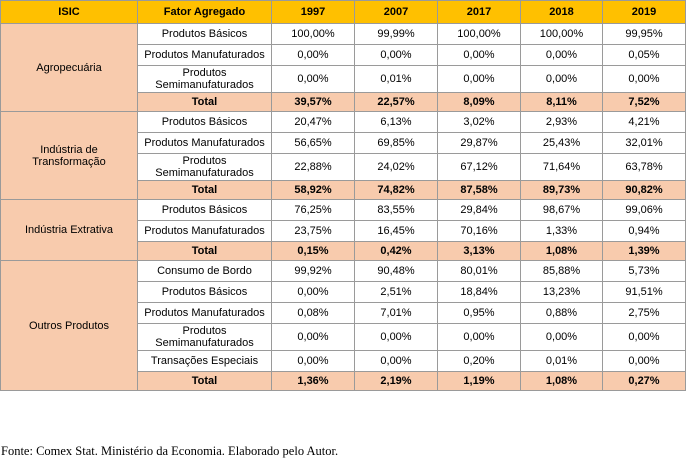 The height and width of the screenshot is (463, 686). Describe the element at coordinates (479, 102) in the screenshot. I see `total-value: 8,09%` at that location.